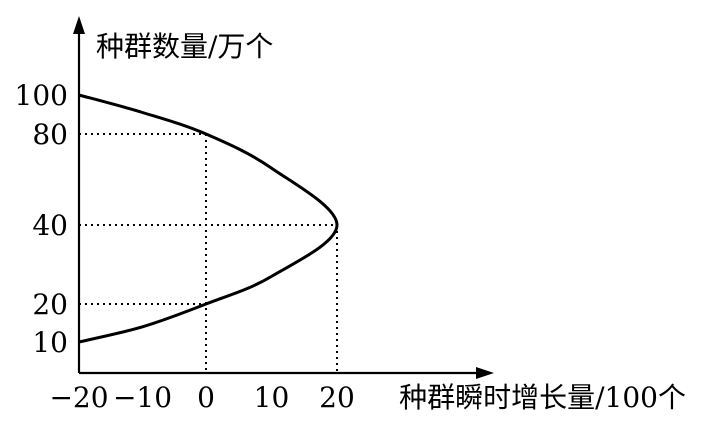 Image resolution: width=703 pixels, height=424 pixels. I want to click on x-tick-label: −10, so click(142, 397).